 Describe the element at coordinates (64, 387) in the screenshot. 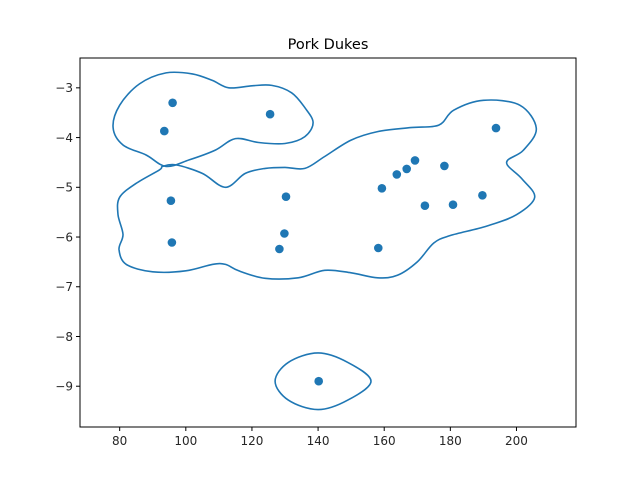

I see `y-tick-label: −9` at that location.